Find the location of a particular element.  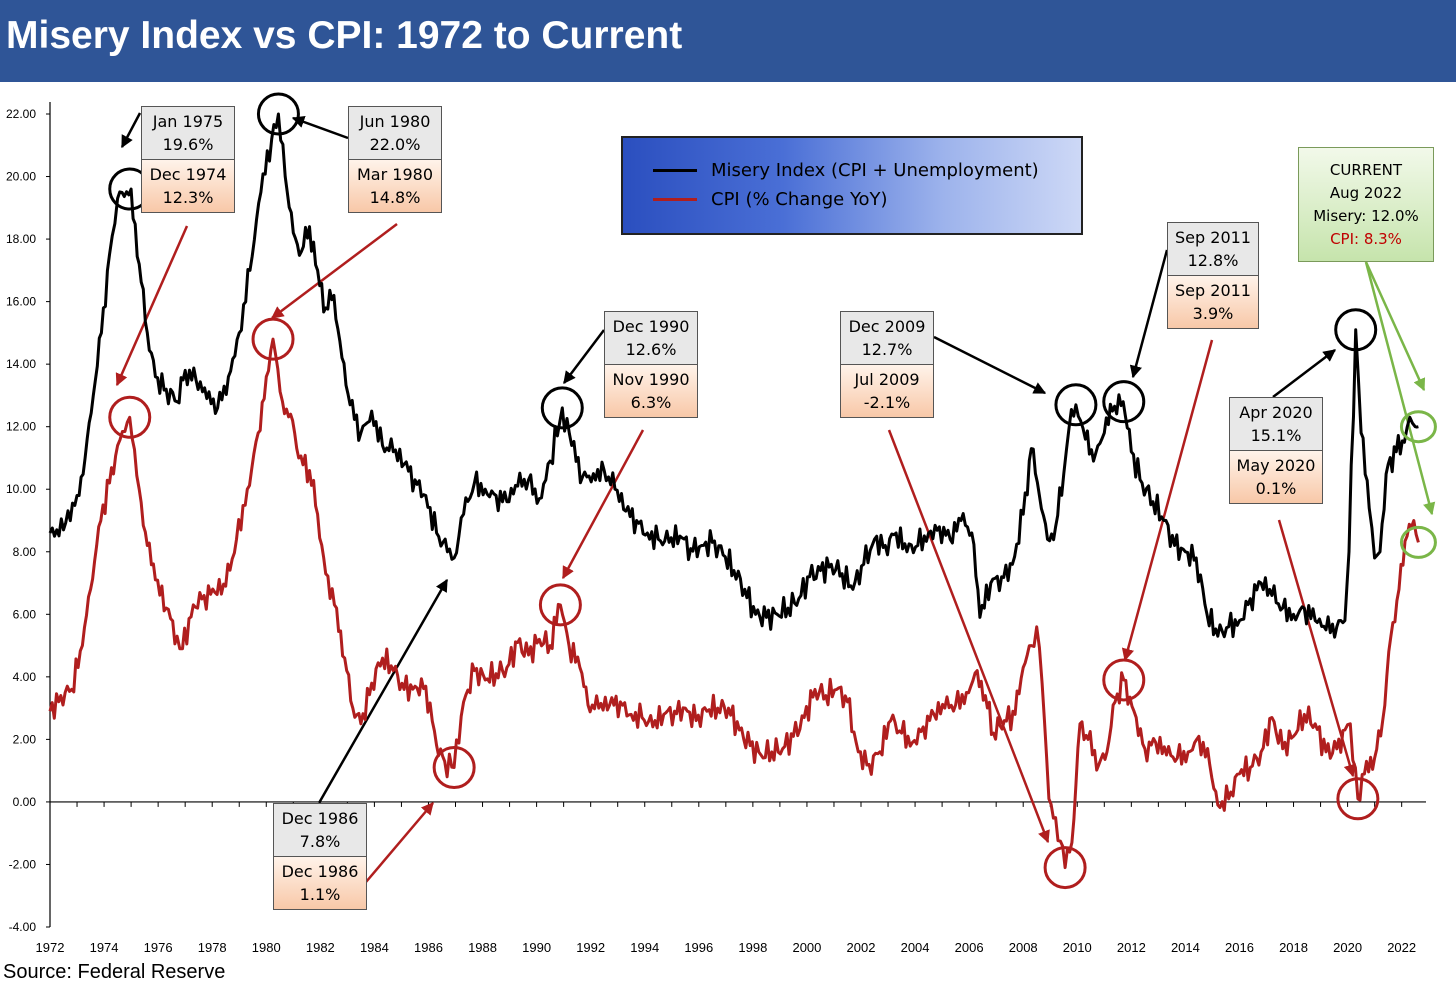

arrow-1986-misery is located at coordinates (383, 691).